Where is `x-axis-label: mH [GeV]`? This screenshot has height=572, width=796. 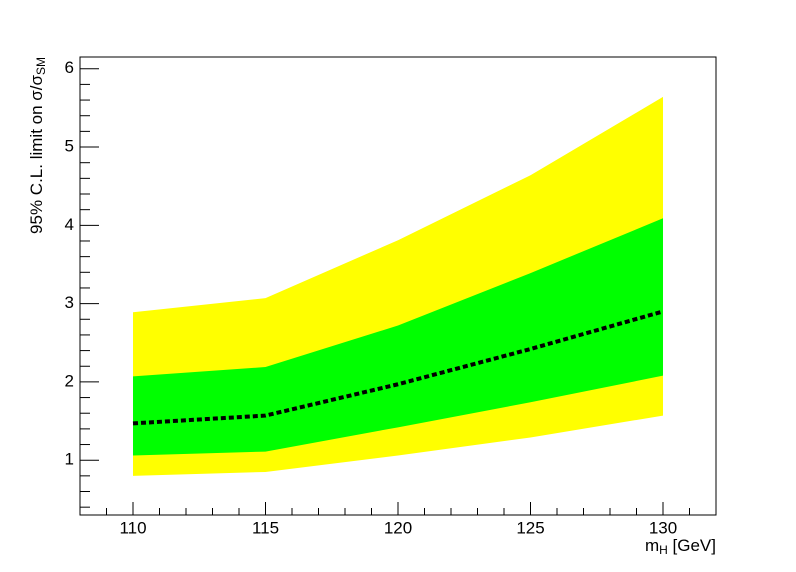
x-axis-label: mH [GeV] is located at coordinates (680, 546).